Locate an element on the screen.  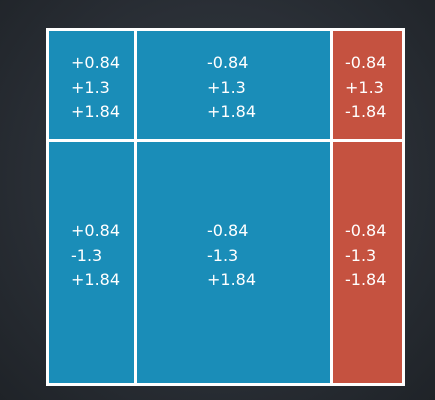
grid-cell-top-middle: -0.84 +1.3 +1.84 is located at coordinates (233, 85).